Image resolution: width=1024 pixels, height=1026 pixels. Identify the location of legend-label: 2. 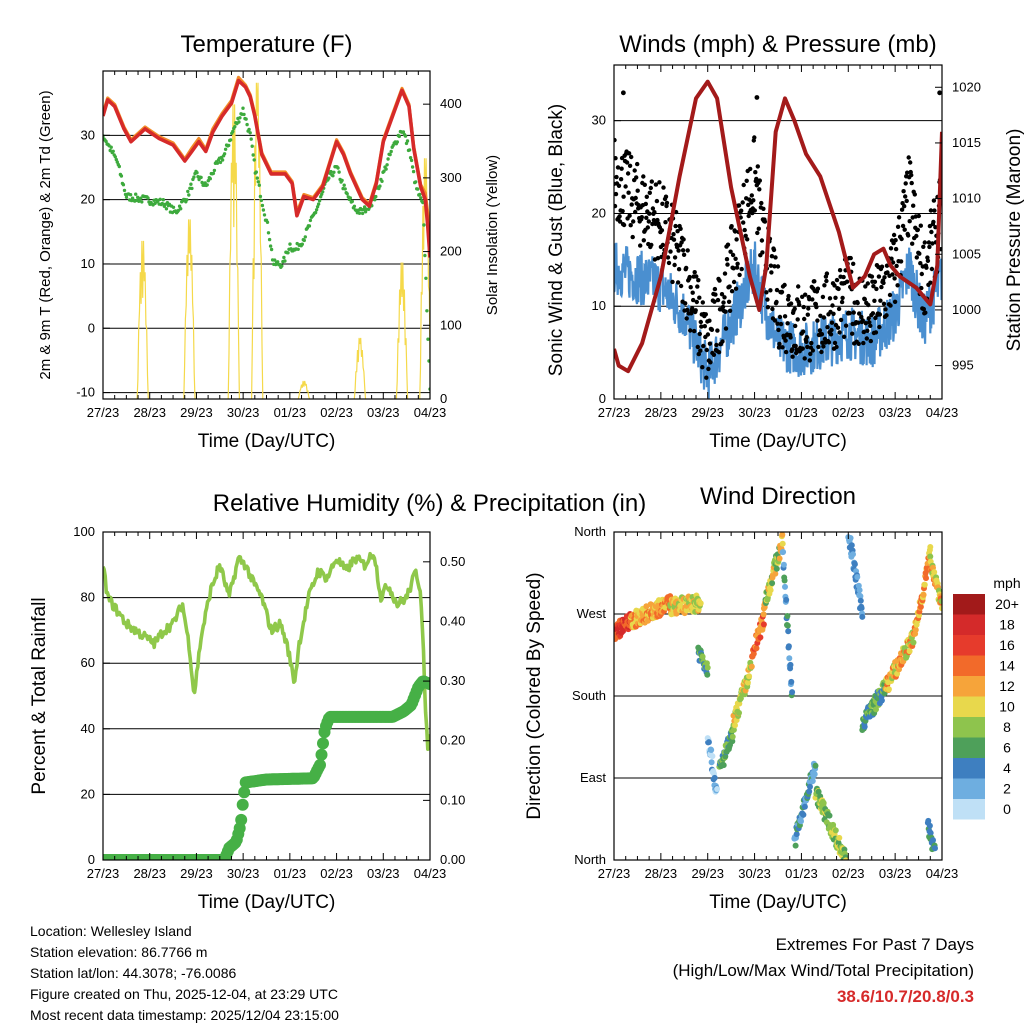
(1007, 789).